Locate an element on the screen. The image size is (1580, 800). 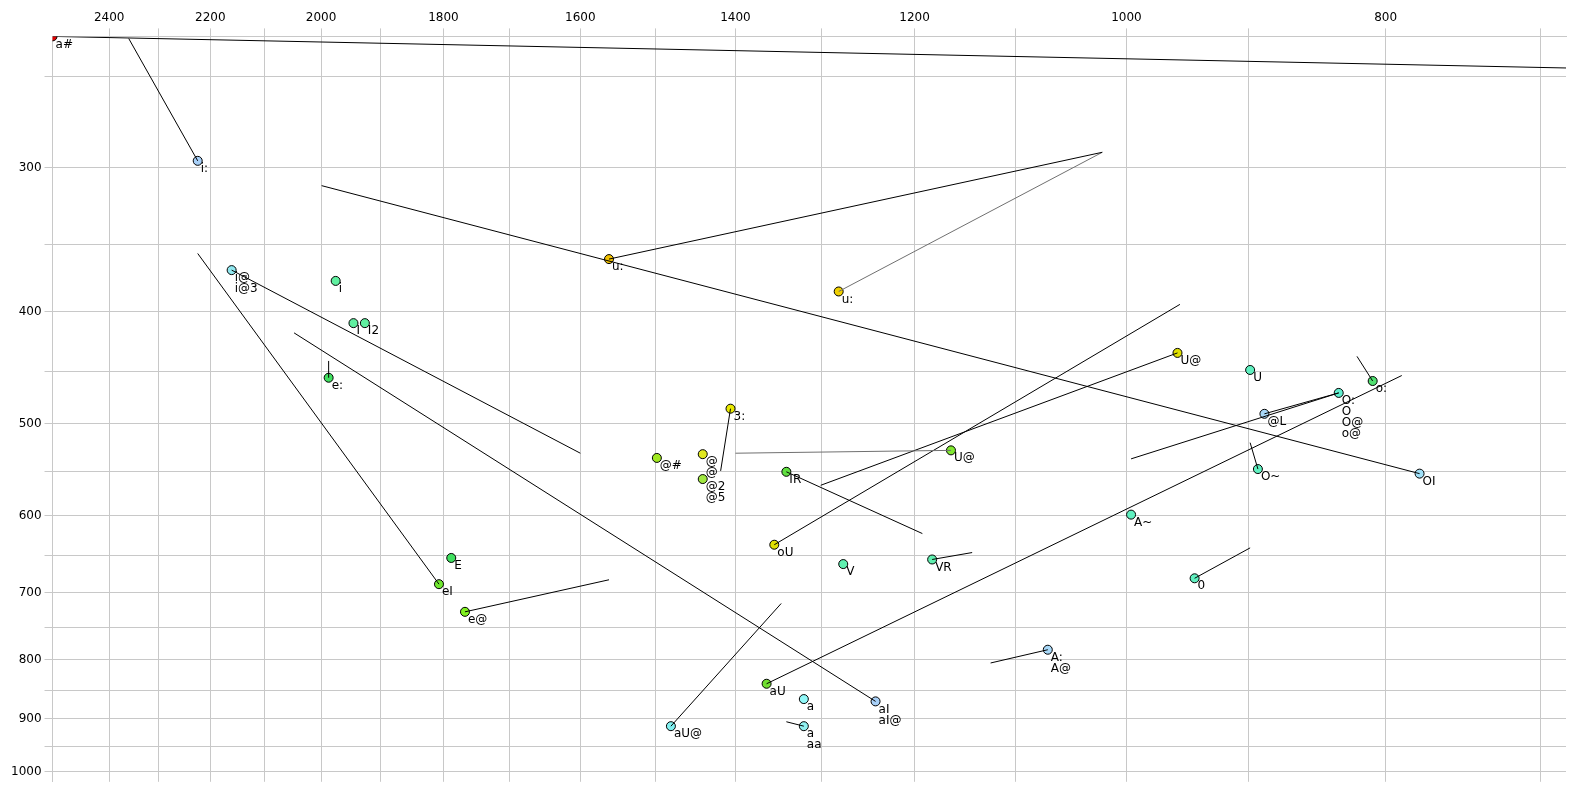
annotation: I2 is located at coordinates (373, 330).